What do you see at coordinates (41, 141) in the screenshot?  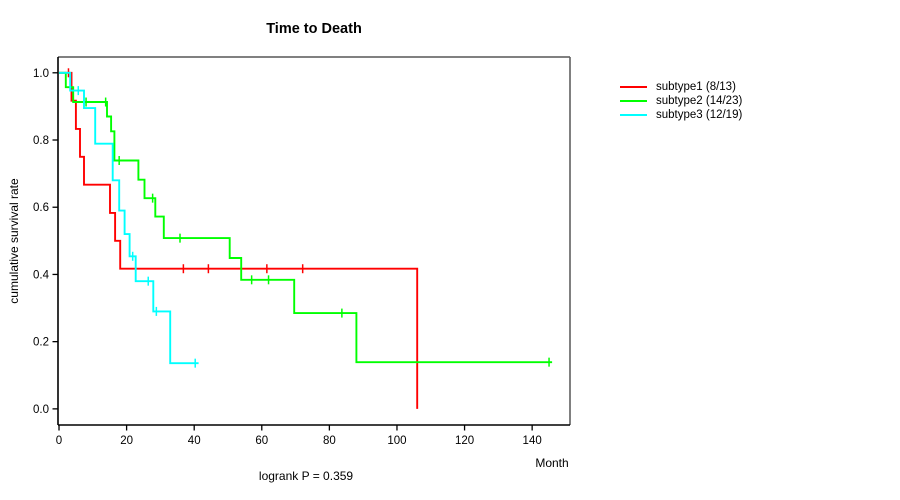 I see `y-tick-label: 0.8` at bounding box center [41, 141].